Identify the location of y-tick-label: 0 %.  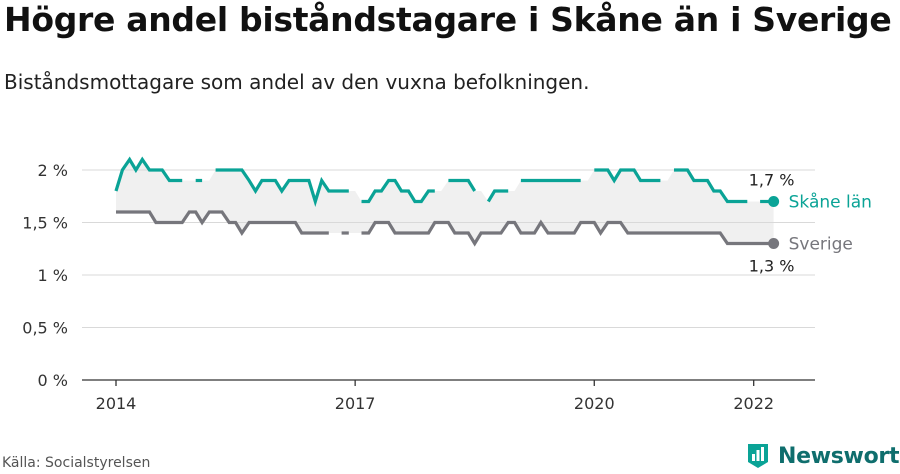
(53, 380).